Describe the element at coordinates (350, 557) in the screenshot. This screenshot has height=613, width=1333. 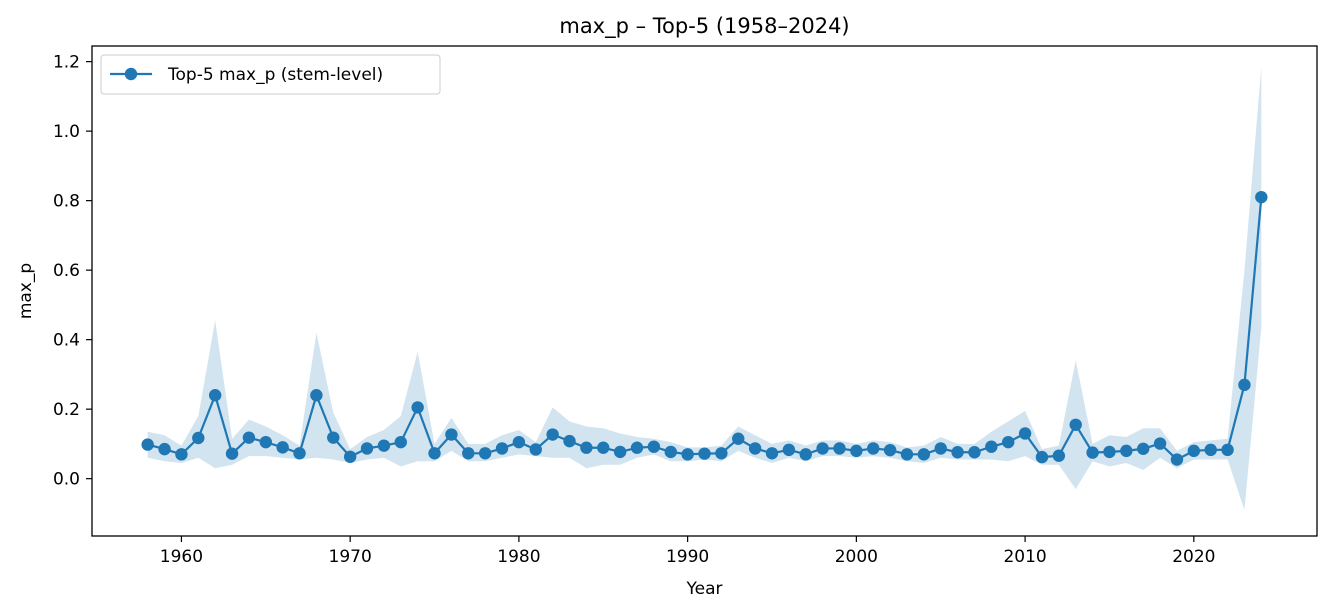
I see `x-tick-label: 1970` at that location.